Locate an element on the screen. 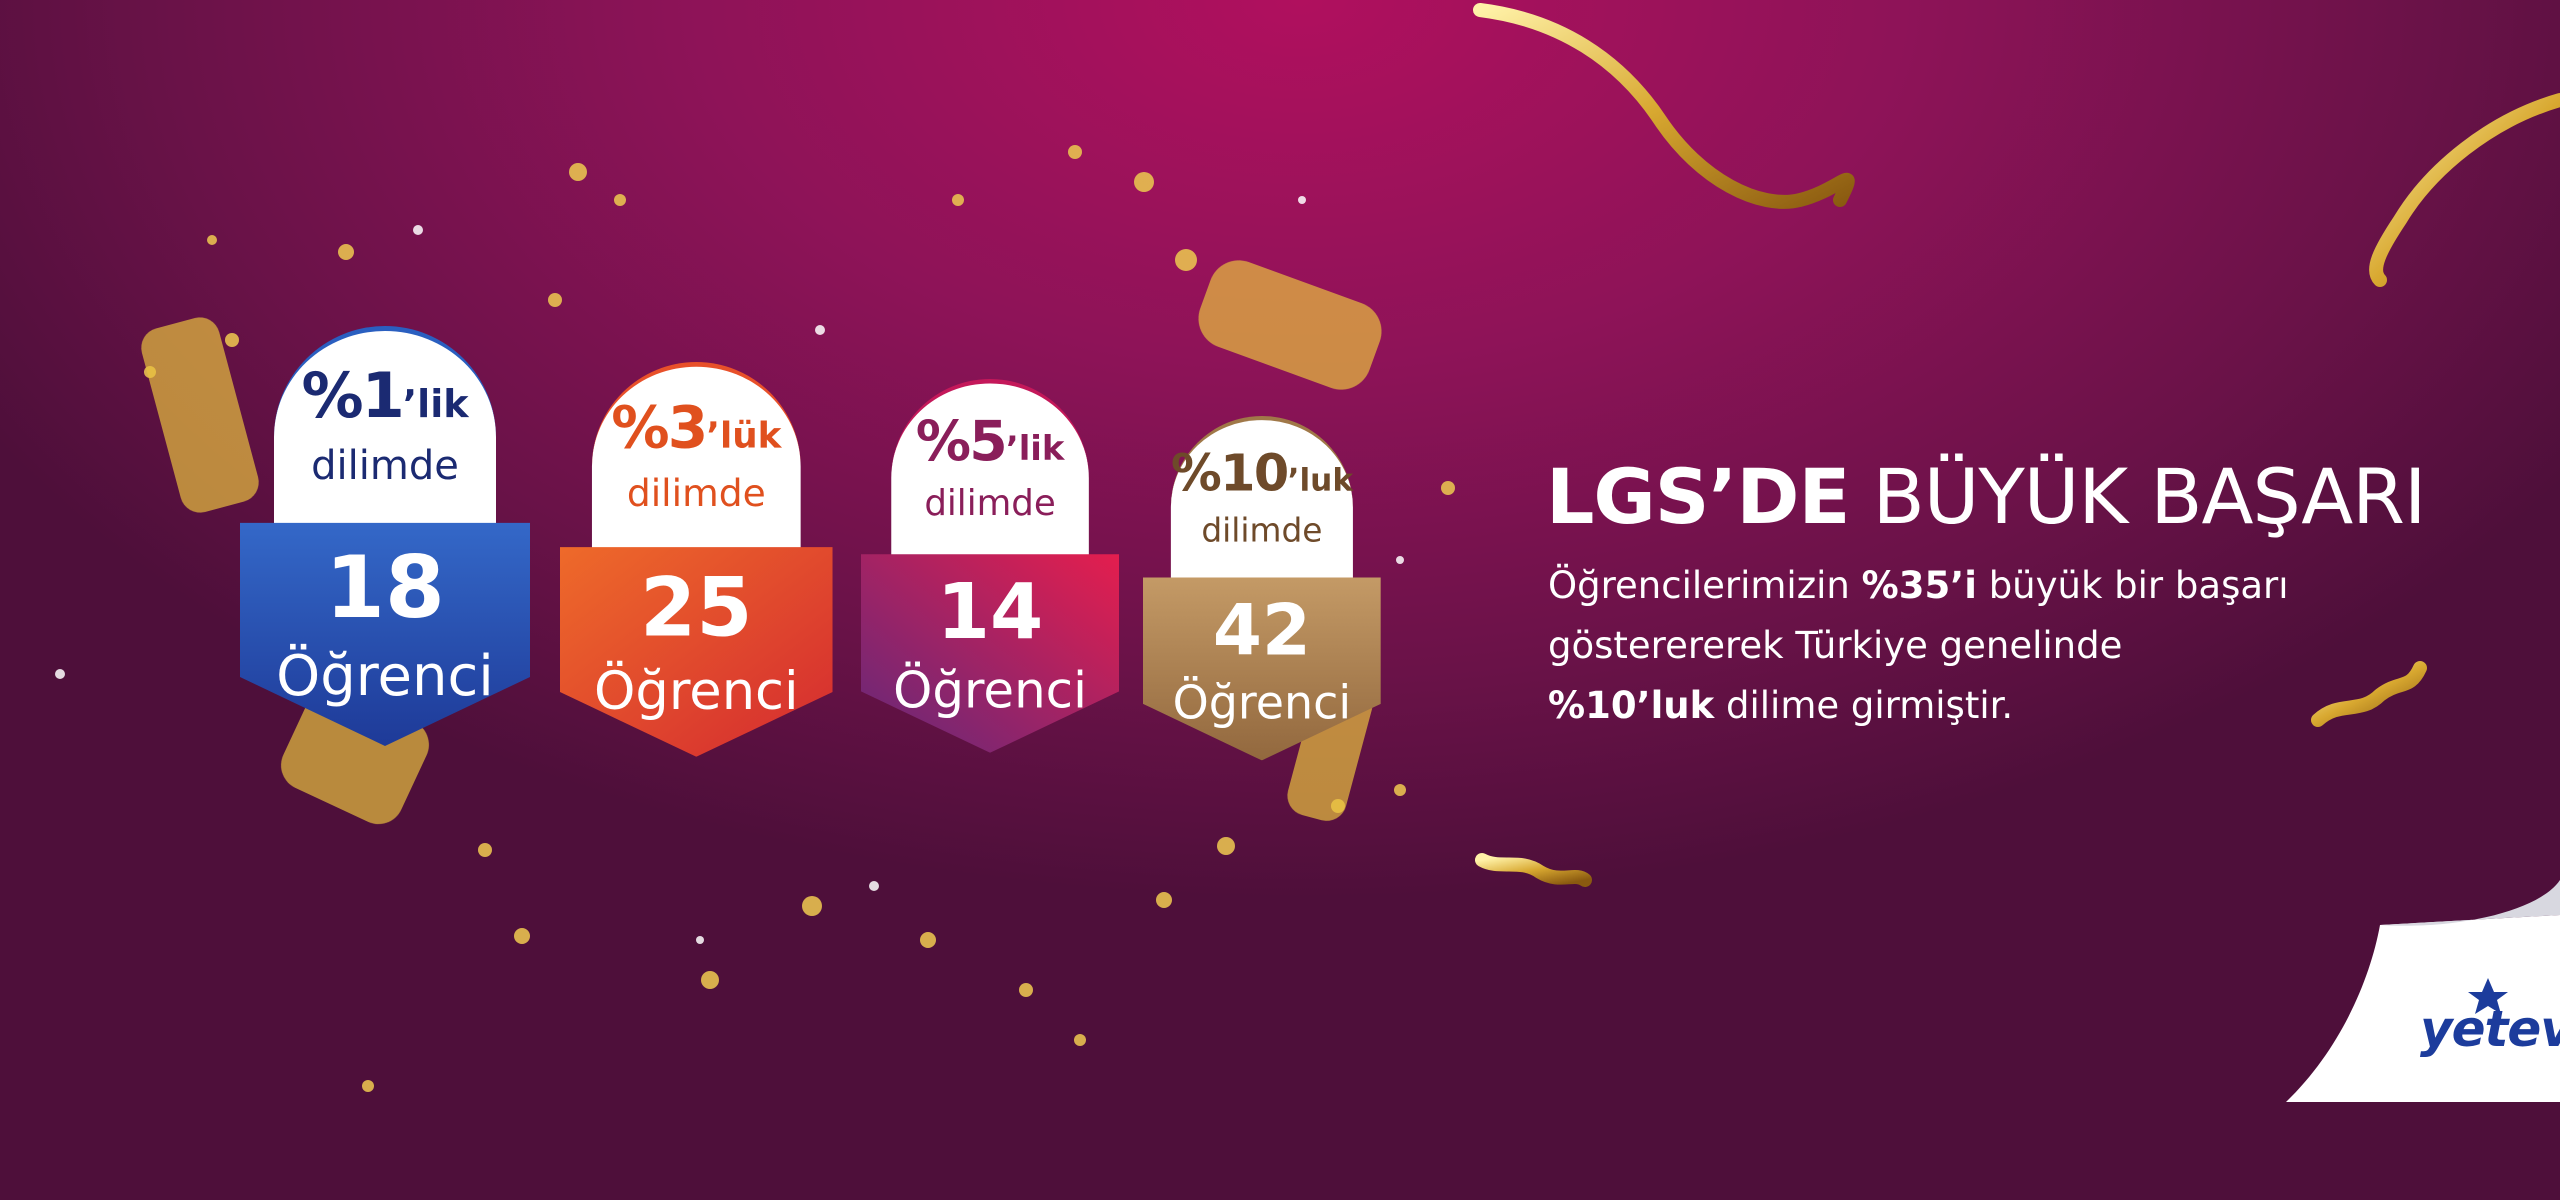  highlight: %35’i is located at coordinates (1919, 585).